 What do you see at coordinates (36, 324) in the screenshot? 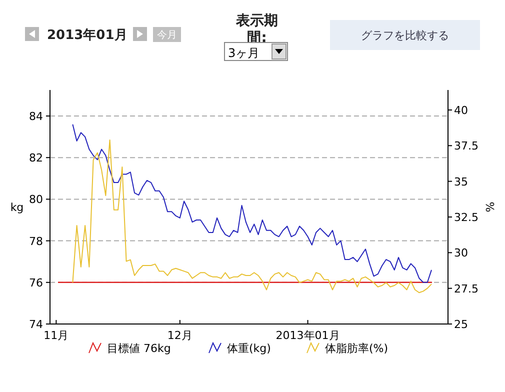
I see `y-tick-label: 74` at bounding box center [36, 324].